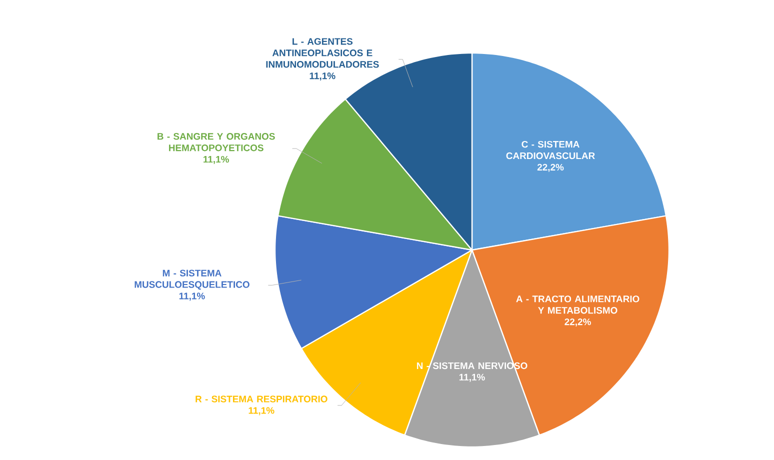  What do you see at coordinates (550, 150) in the screenshot?
I see `slice-label: C - SISTEMA CARDIOVASCULAR` at bounding box center [550, 150].